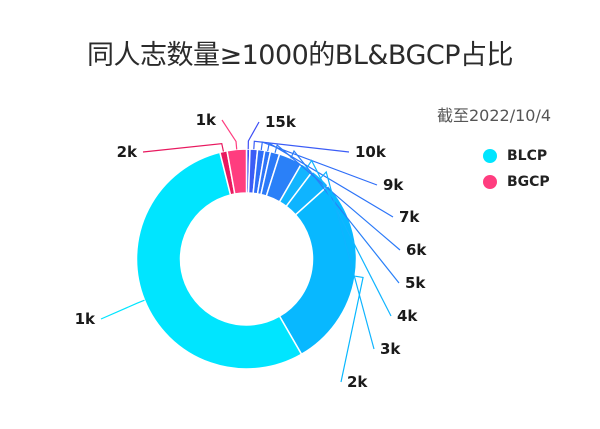 This screenshot has height=429, width=600. I want to click on slice-label: 6k, so click(416, 250).